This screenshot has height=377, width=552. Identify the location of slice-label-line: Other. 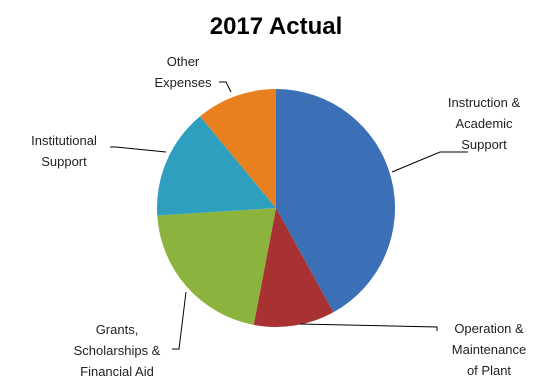
(183, 61).